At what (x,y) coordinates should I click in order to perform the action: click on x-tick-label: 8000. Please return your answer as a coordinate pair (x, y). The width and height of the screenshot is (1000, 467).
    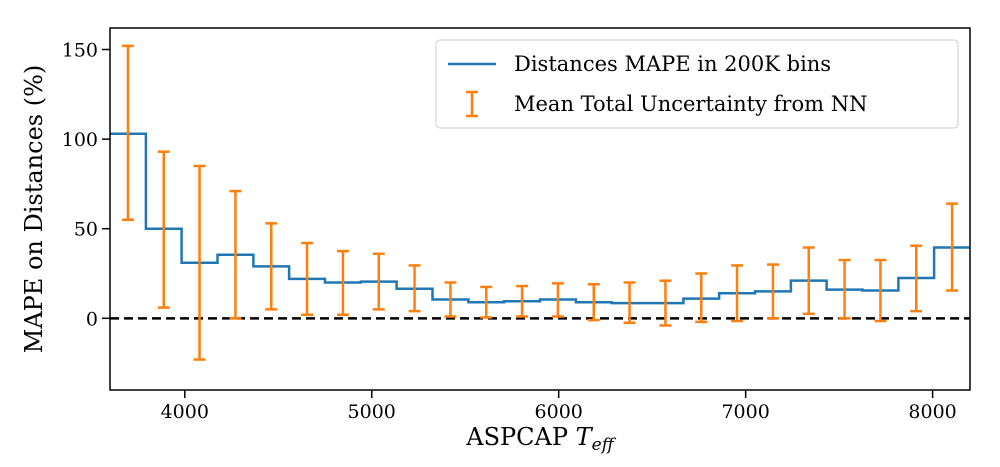
    Looking at the image, I should click on (932, 412).